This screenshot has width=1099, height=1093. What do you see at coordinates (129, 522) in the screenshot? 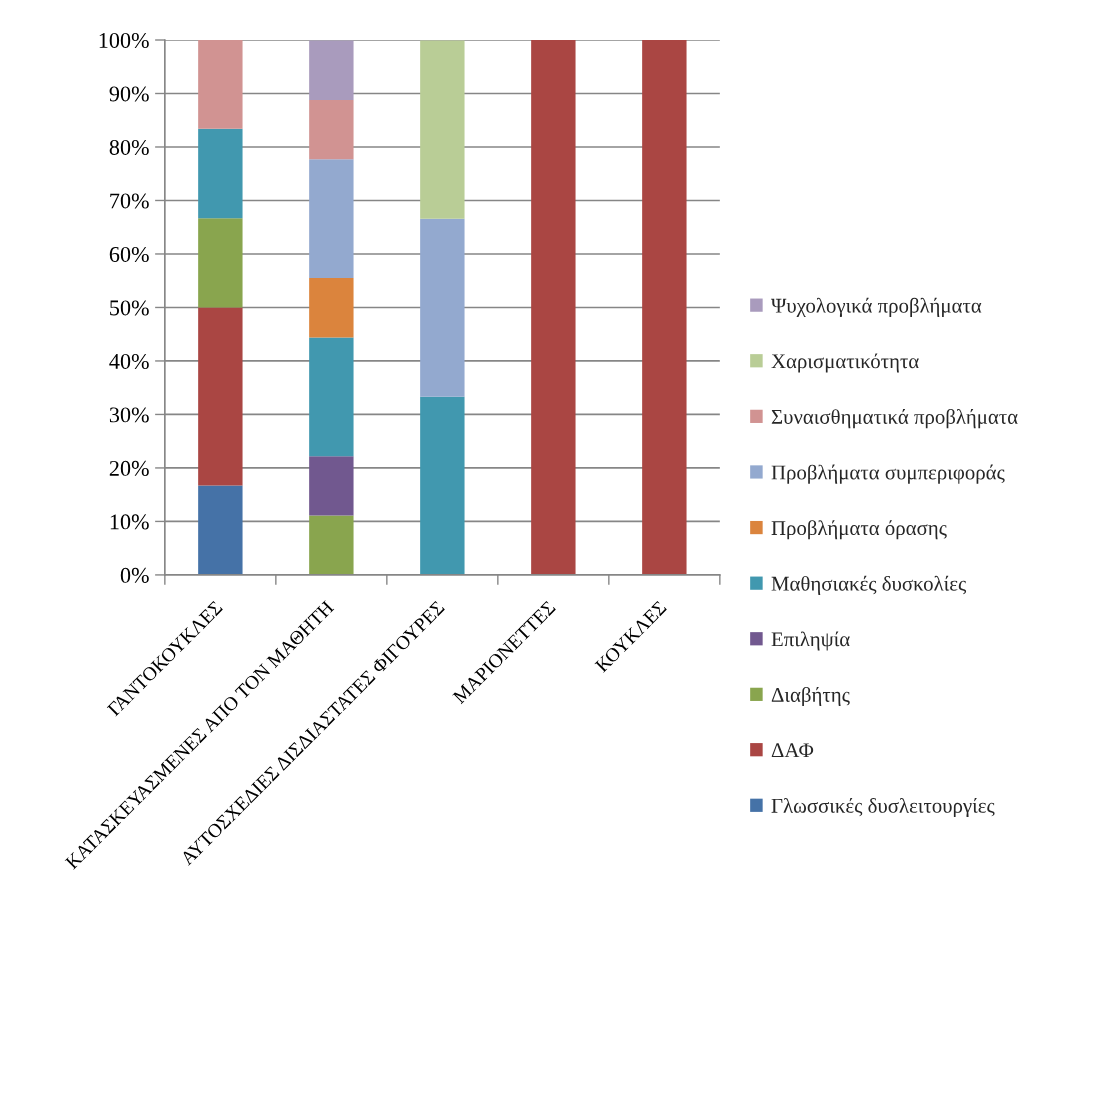
I see `y-tick-label: 10%` at bounding box center [129, 522].